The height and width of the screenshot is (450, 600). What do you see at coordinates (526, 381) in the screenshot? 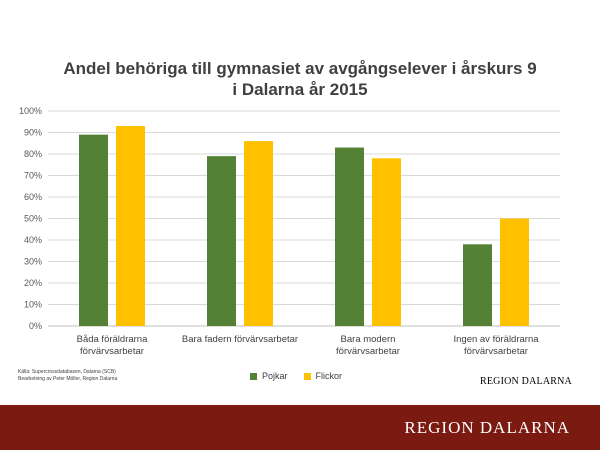
I see `brand-logo-small: REGION DALARNA` at bounding box center [526, 381].